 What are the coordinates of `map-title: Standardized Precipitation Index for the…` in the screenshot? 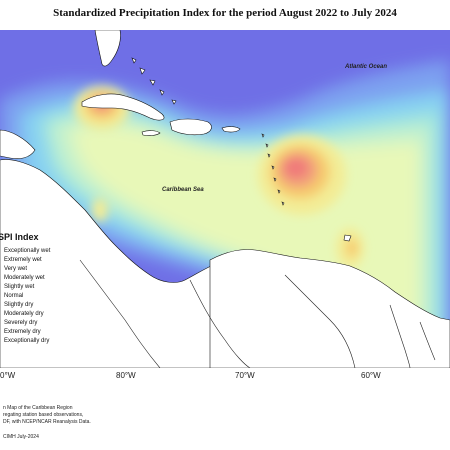 It's located at (225, 13).